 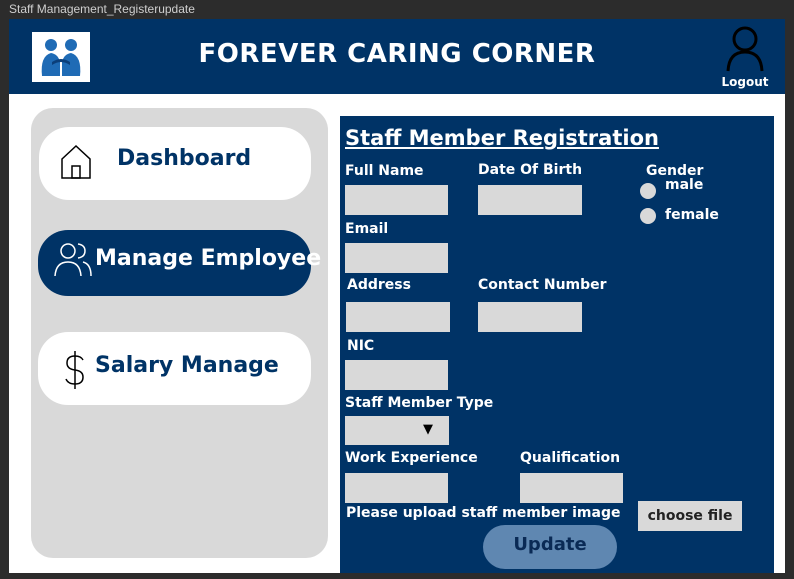 I want to click on email-input, so click(x=396, y=258).